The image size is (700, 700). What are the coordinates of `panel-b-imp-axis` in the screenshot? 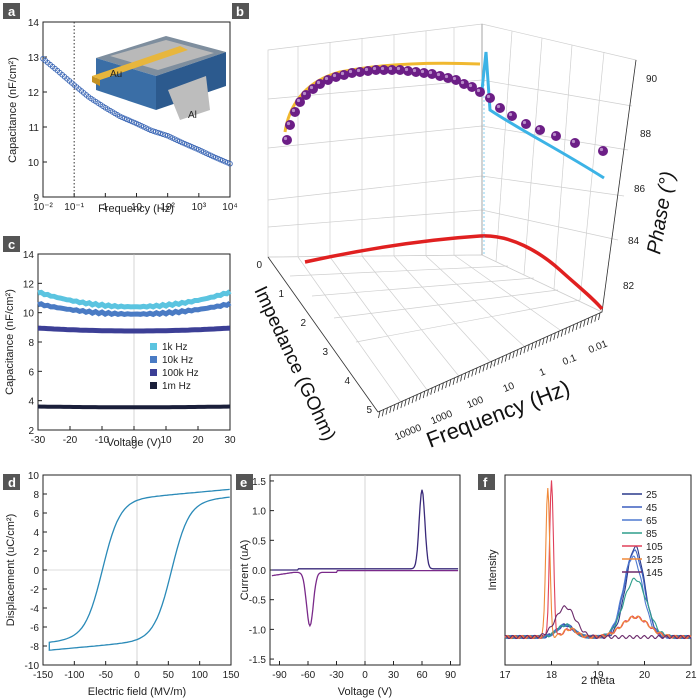 It's located at (323, 334).